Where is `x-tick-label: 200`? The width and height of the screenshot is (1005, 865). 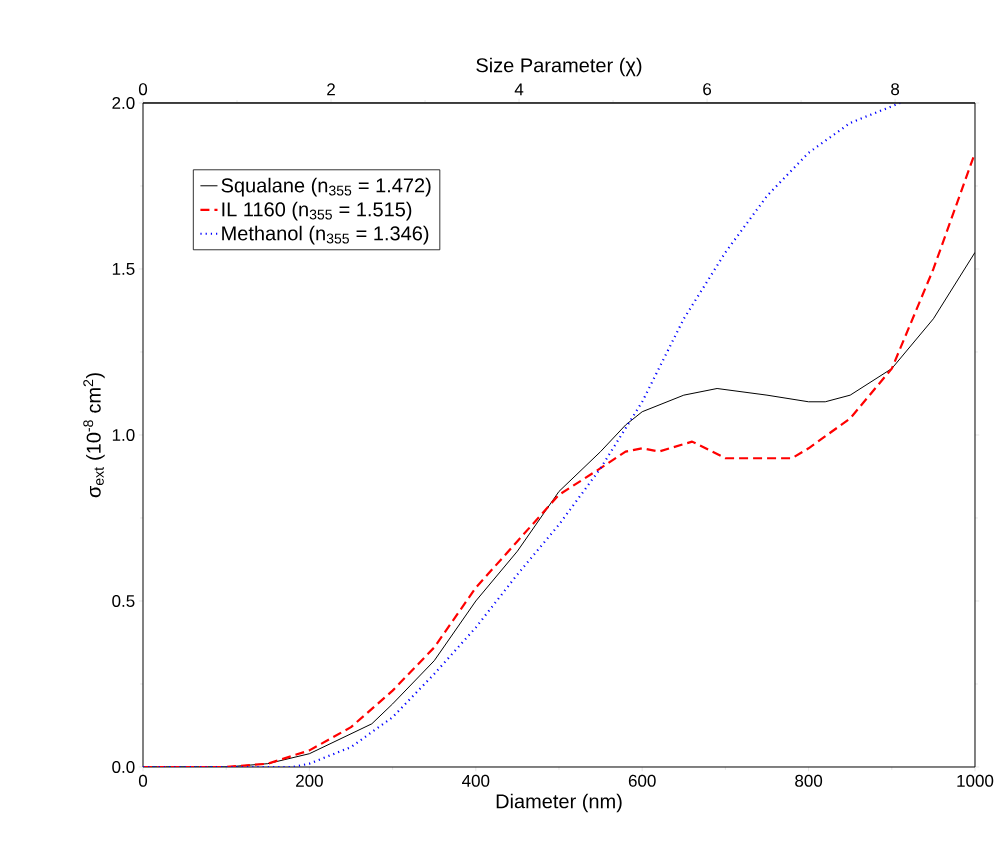 x-tick-label: 200 is located at coordinates (309, 780).